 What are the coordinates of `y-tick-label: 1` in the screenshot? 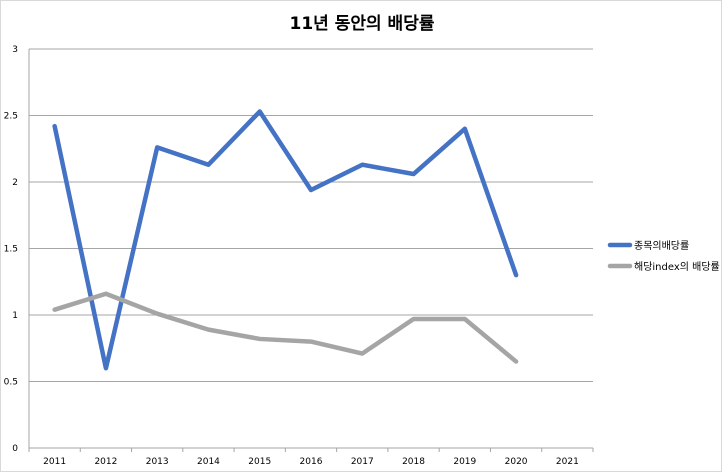 It's located at (15, 316).